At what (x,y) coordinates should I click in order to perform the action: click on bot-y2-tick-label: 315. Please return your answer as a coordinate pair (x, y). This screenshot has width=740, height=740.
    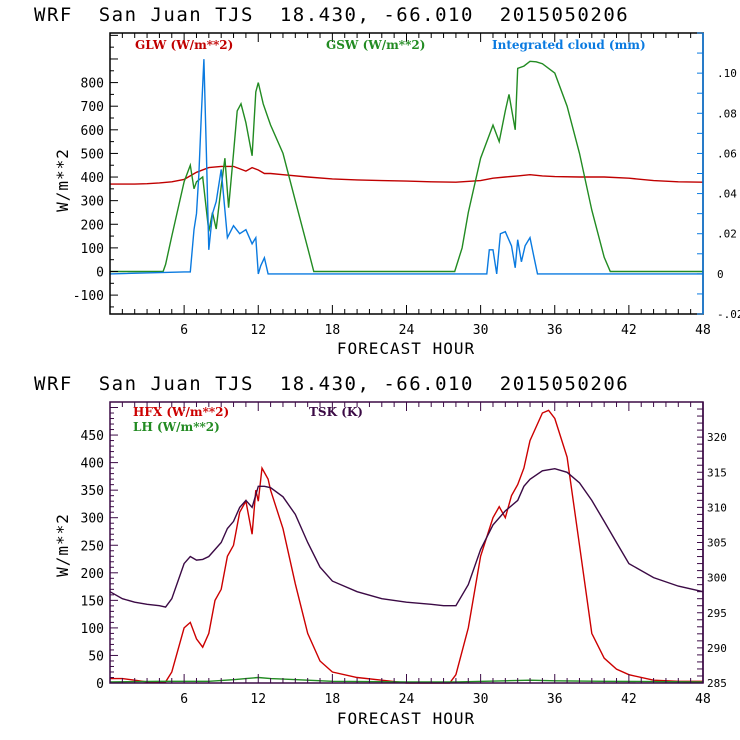
    Looking at the image, I should click on (717, 472).